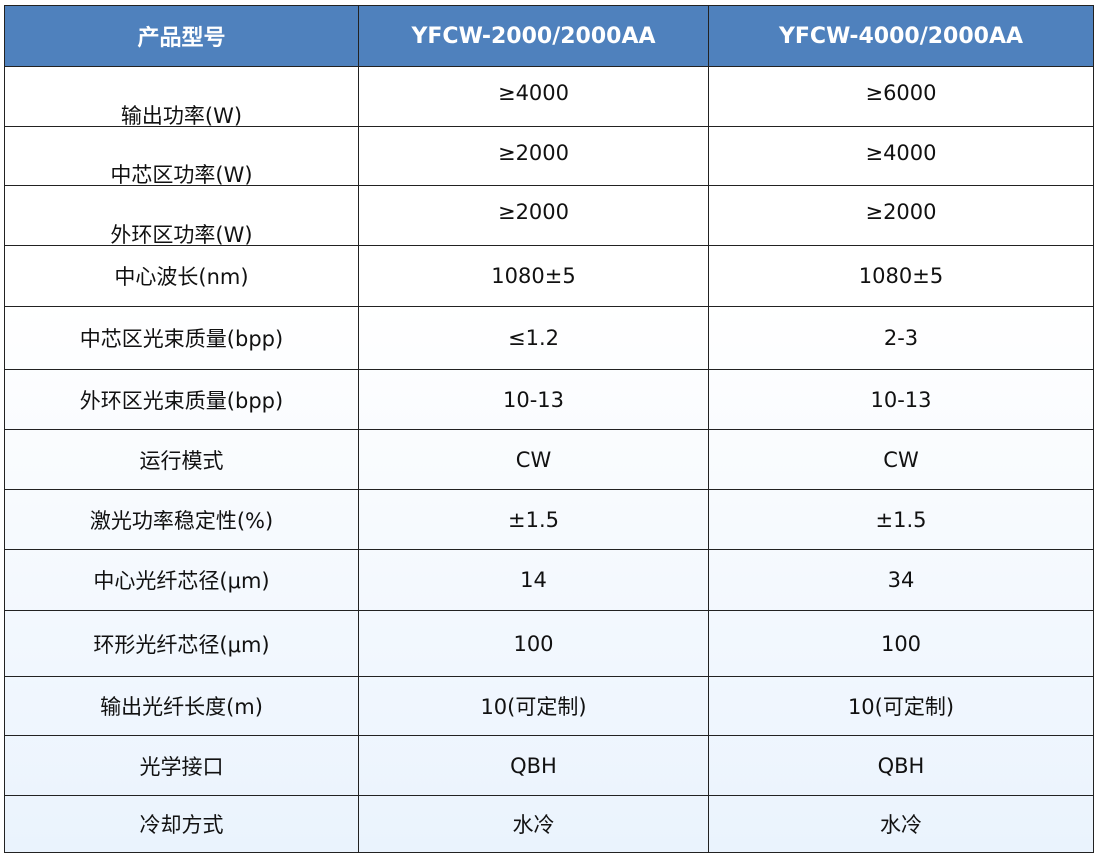 The image size is (1100, 855). I want to click on row-label: 冷却方式, so click(181, 824).